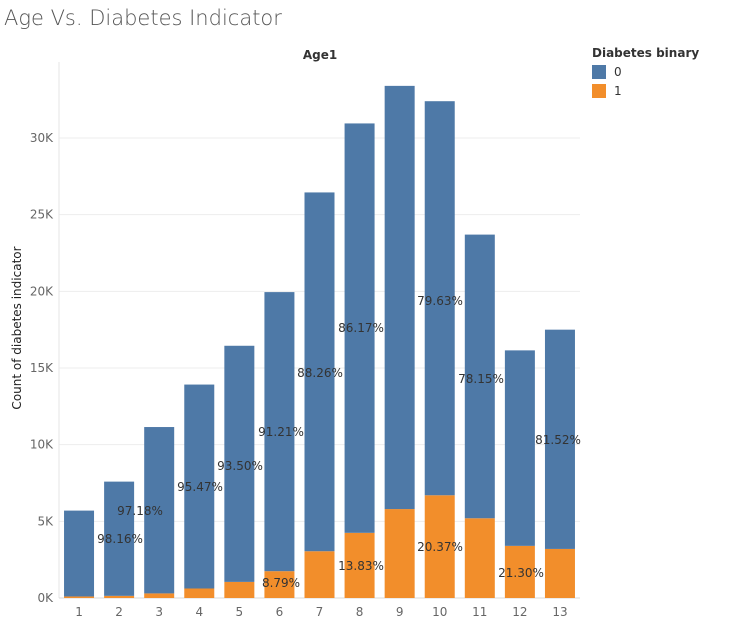  I want to click on data-label-1: 98.16%, so click(120, 539).